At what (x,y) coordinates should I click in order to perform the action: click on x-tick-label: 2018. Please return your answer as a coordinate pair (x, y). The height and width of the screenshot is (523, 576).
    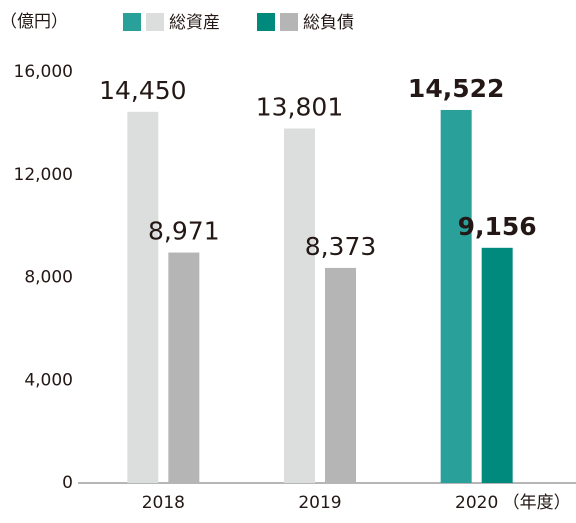
    Looking at the image, I should click on (163, 503).